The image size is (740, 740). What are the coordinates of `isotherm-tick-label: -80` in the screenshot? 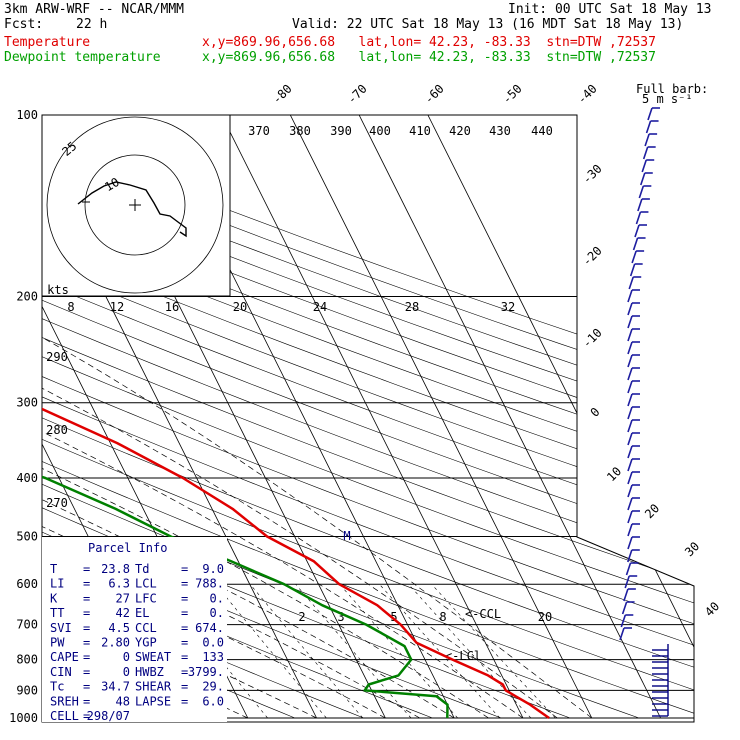 It's located at (282, 94).